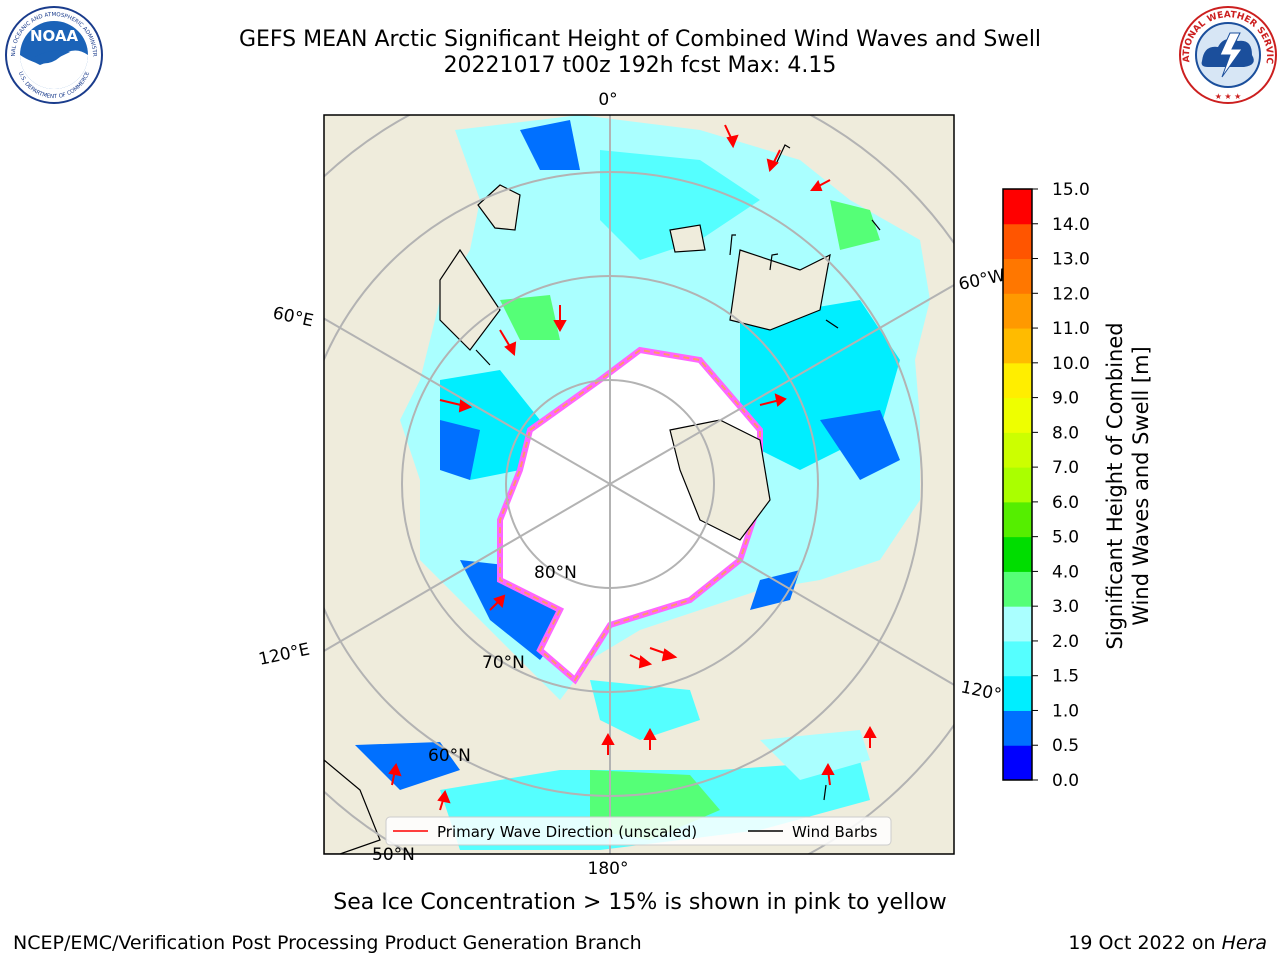  Describe the element at coordinates (1065, 538) in the screenshot. I see `colorbar-tick-label: 5.0` at that location.